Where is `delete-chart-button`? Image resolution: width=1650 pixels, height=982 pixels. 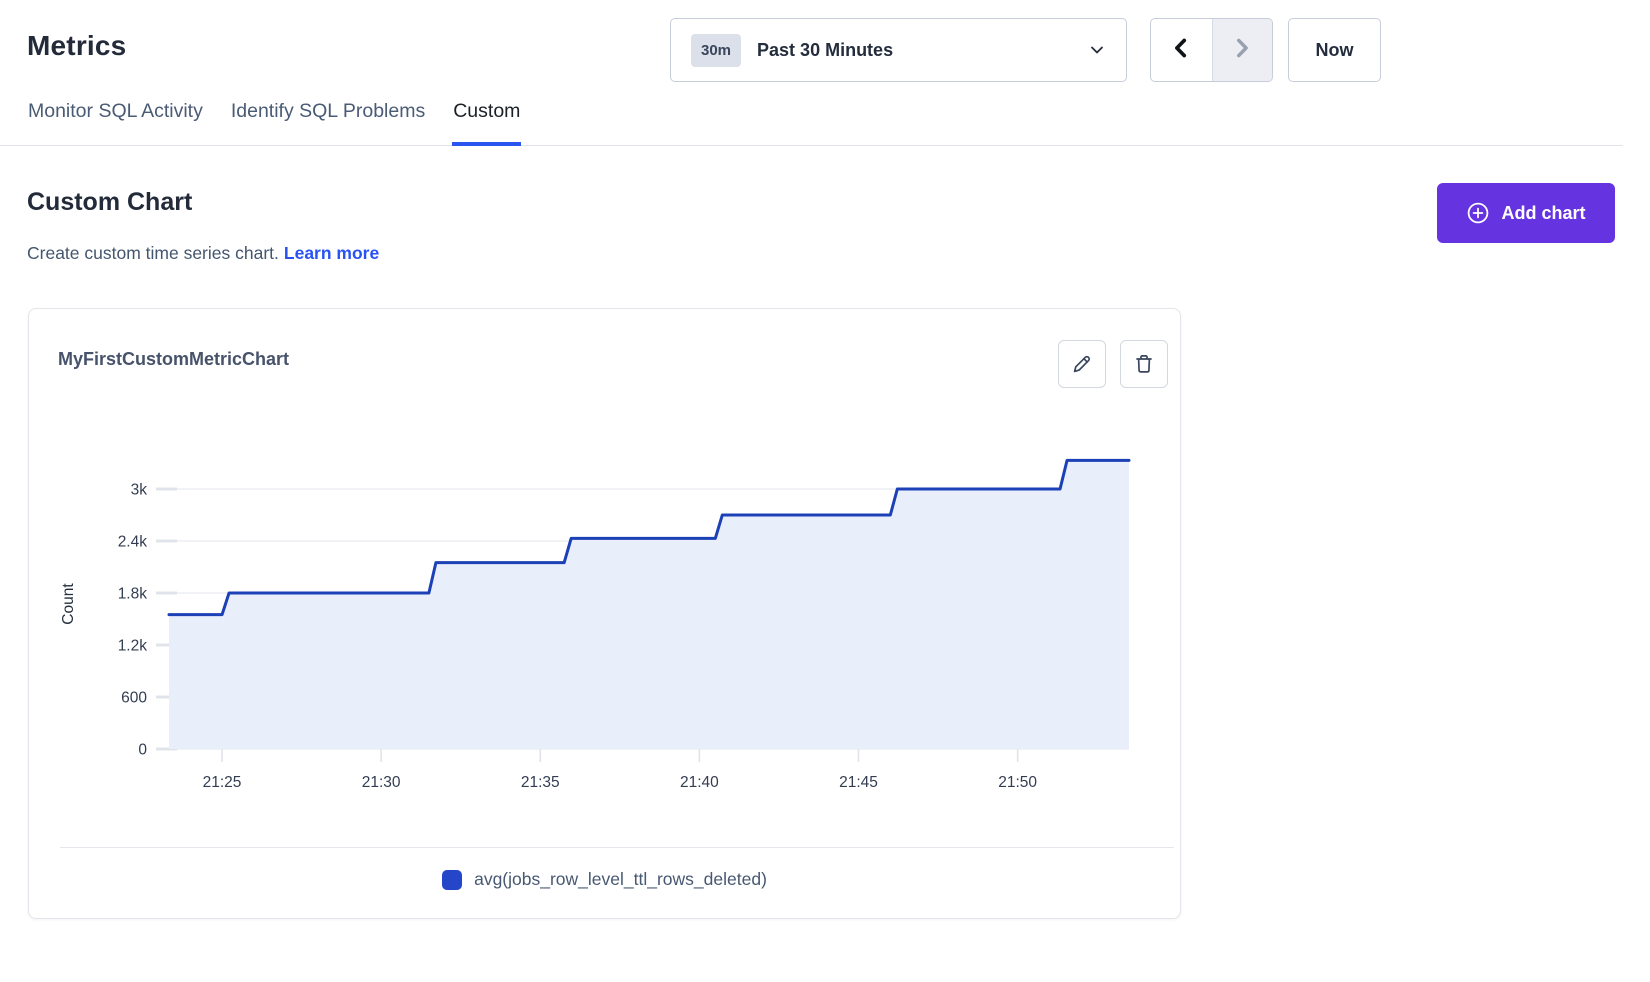
delete-chart-button is located at coordinates (1144, 364).